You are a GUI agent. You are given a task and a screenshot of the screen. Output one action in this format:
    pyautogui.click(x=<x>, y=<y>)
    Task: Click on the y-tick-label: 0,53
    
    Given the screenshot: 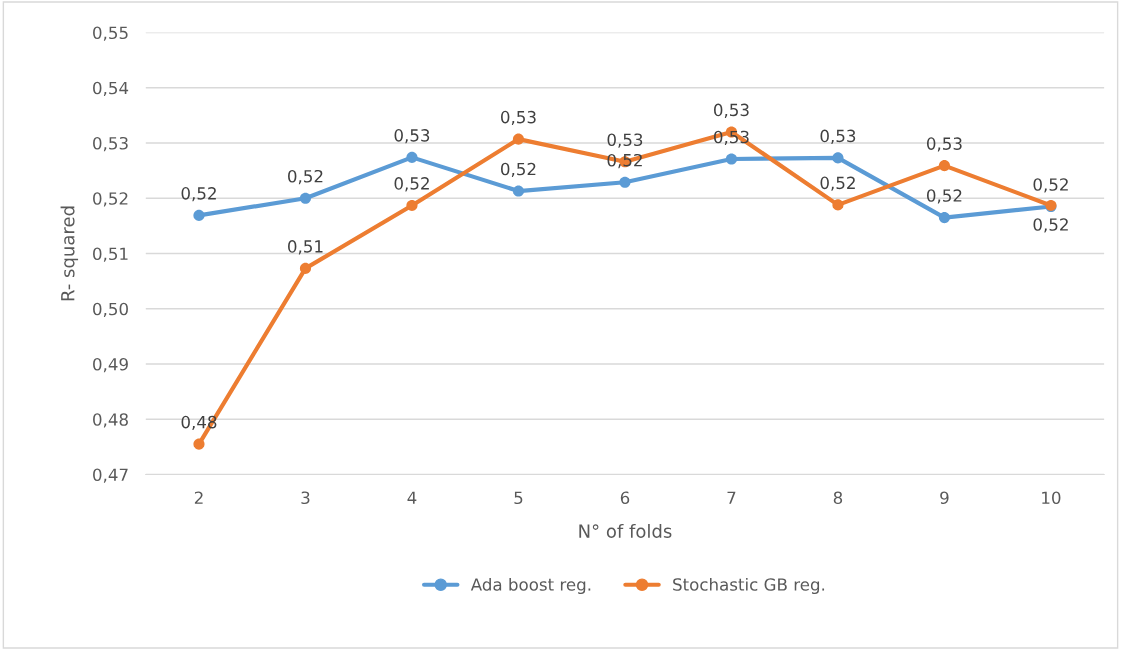 What is the action you would take?
    pyautogui.click(x=110, y=144)
    